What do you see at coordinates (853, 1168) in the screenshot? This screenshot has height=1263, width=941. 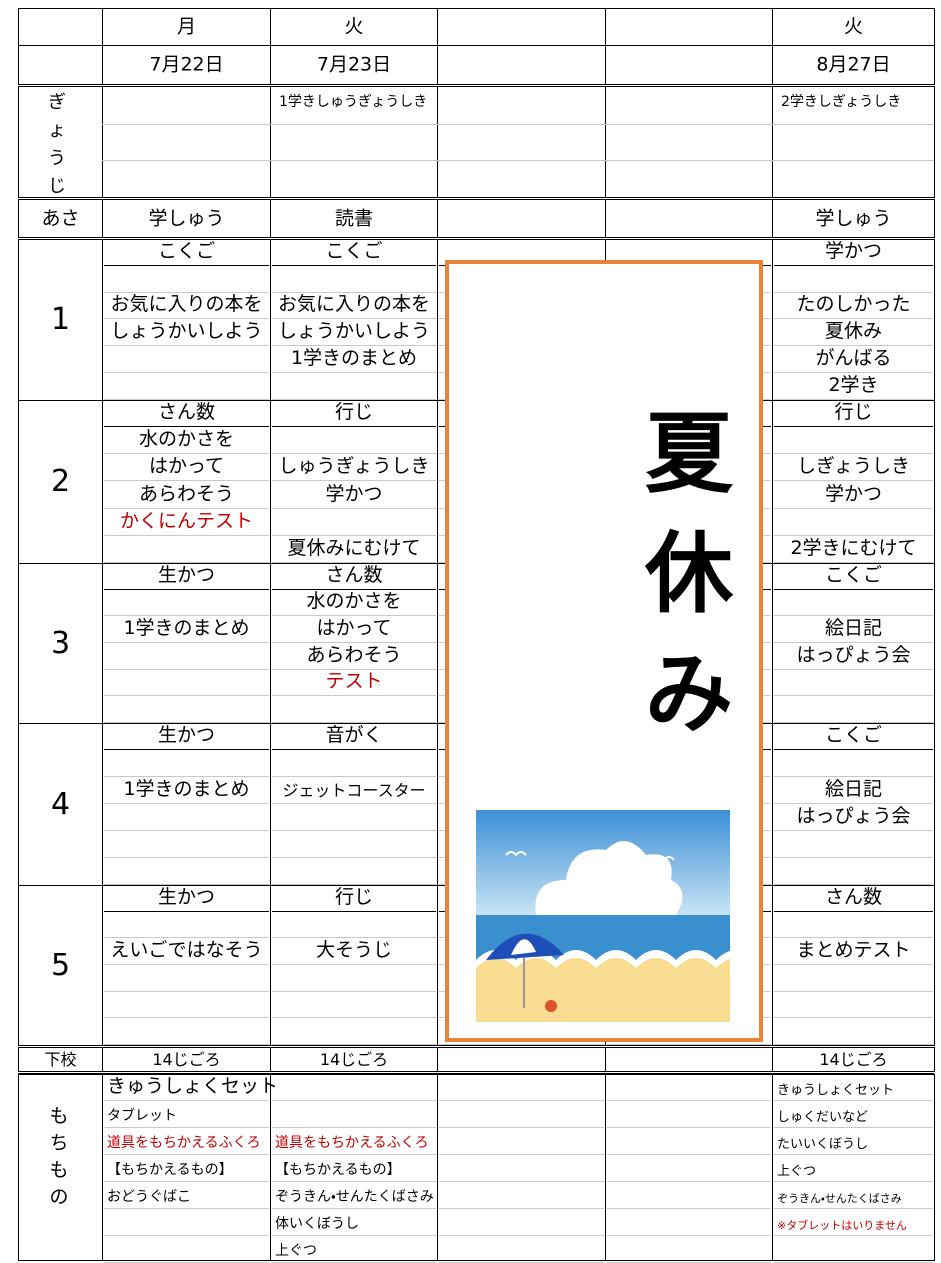 I see `item-text: 上ぐつ` at bounding box center [853, 1168].